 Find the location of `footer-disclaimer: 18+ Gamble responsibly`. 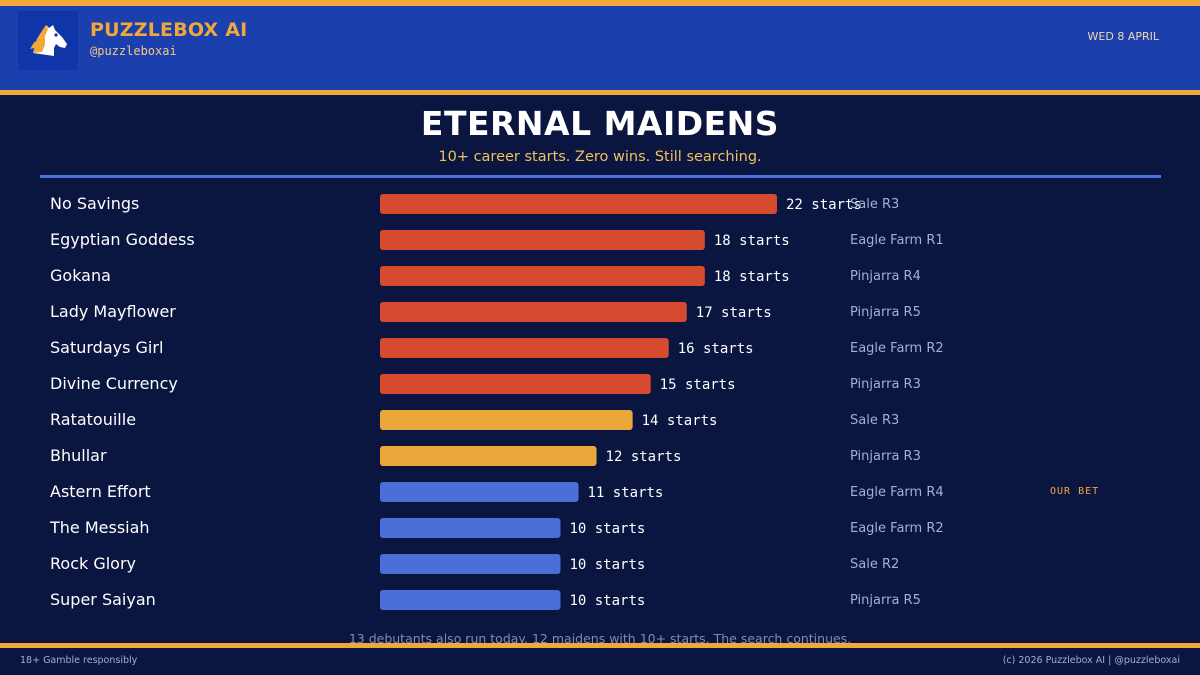

footer-disclaimer: 18+ Gamble responsibly is located at coordinates (79, 660).